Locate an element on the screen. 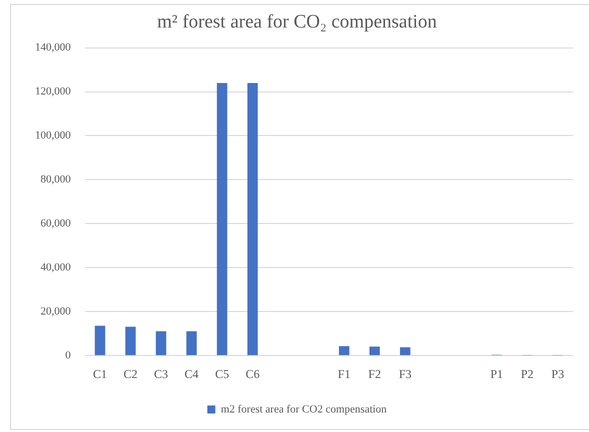 The height and width of the screenshot is (432, 589). y-tick-label: 40,000 is located at coordinates (56, 268).